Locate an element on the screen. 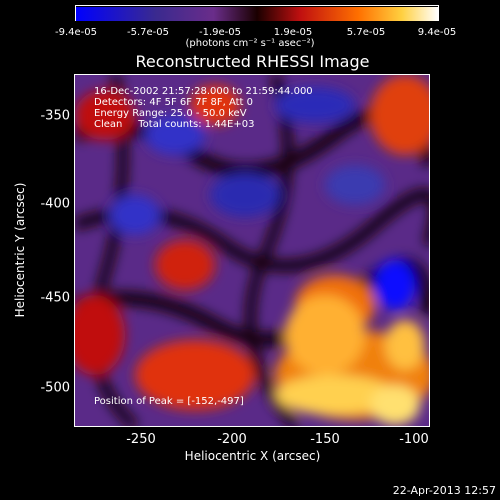 The width and height of the screenshot is (500, 500). y-axis-label: Heliocentric Y (arcsec) is located at coordinates (20, 250).